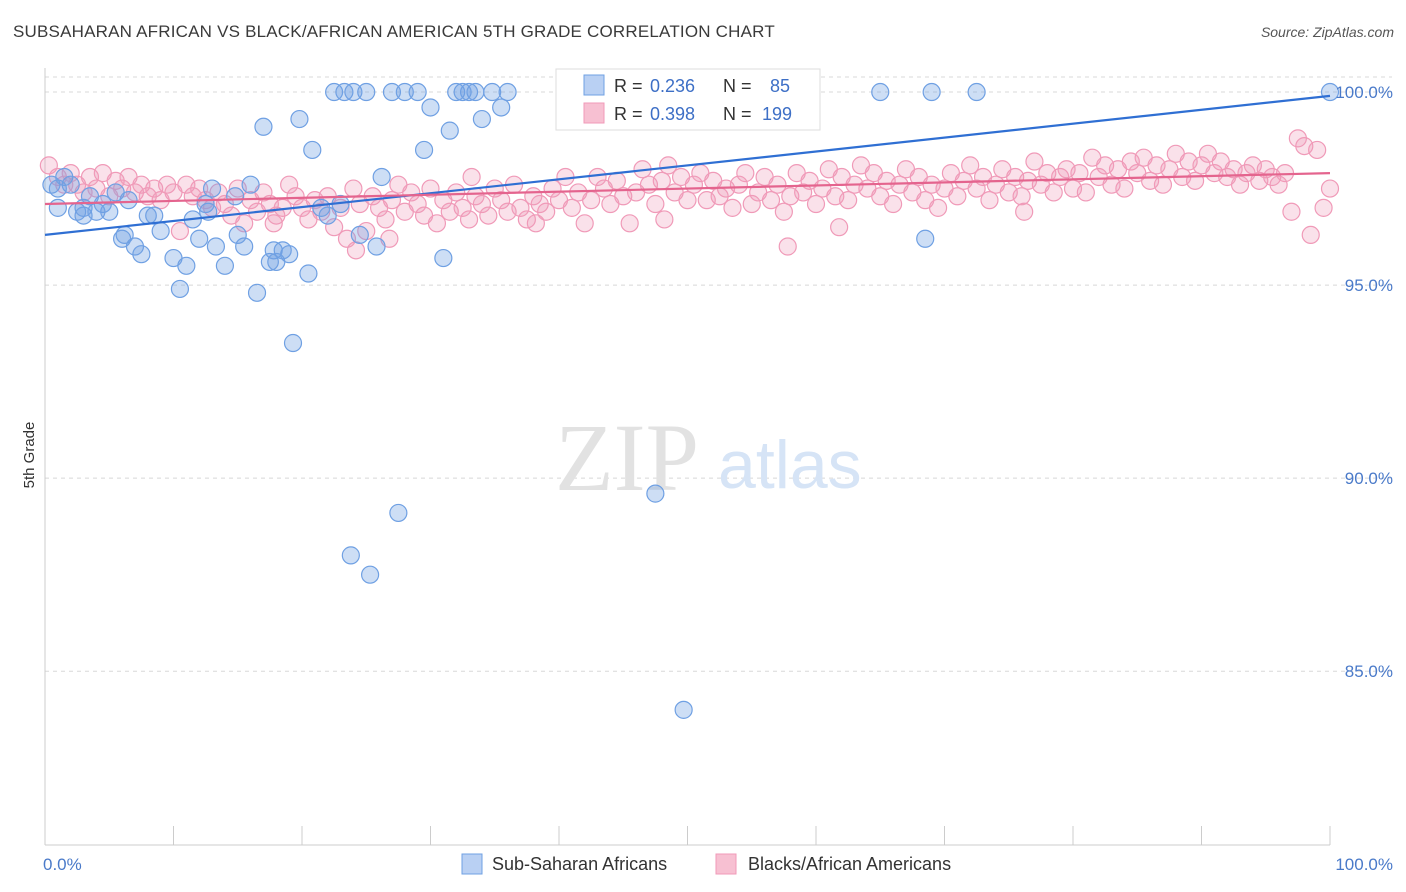 This screenshot has width=1406, height=892. I want to click on chart-source: Source: ZipAtlas.com, so click(1327, 32).